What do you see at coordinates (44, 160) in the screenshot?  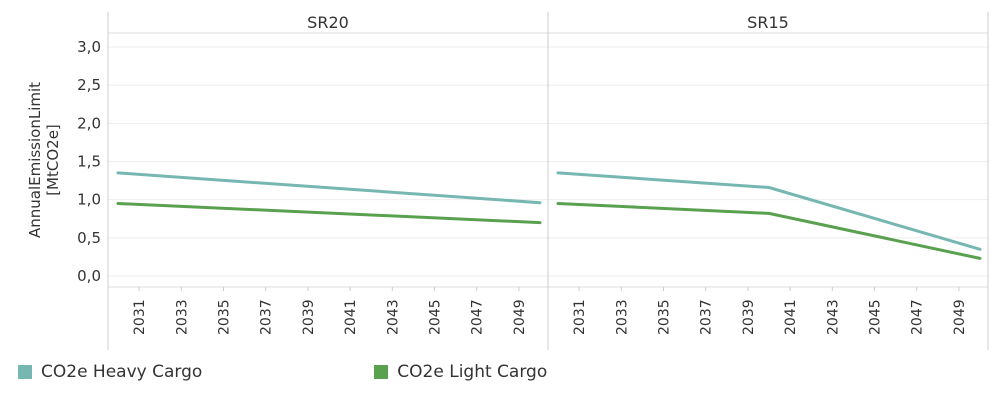 I see `y-axis-label: AnnualEmissionLimit[MtCO2e]` at bounding box center [44, 160].